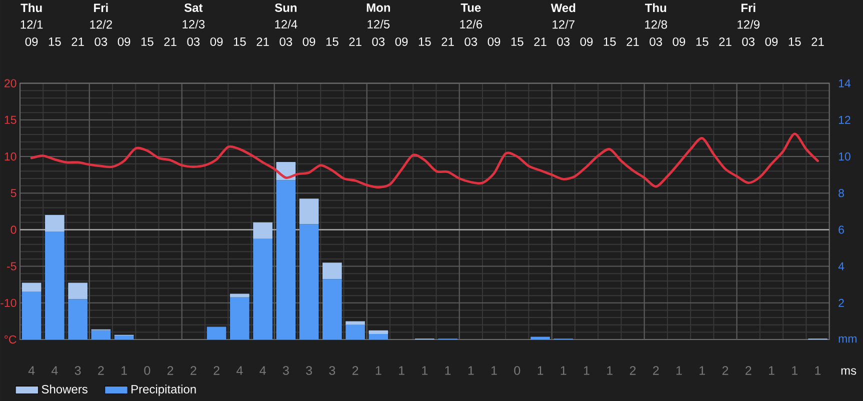 The image size is (863, 401). Describe the element at coordinates (10, 83) in the screenshot. I see `y-tick-label: 20` at that location.